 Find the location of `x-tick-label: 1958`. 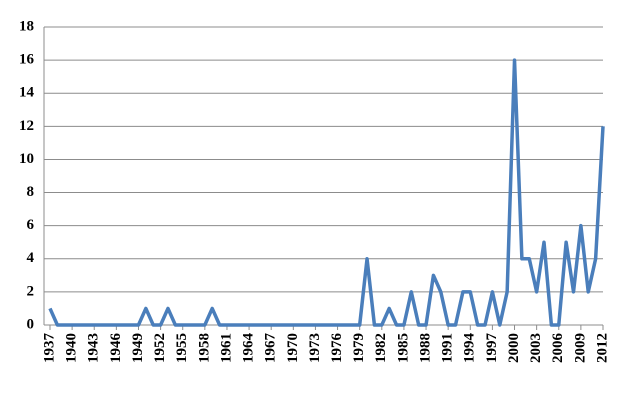

x-tick-label: 1958 is located at coordinates (204, 348).